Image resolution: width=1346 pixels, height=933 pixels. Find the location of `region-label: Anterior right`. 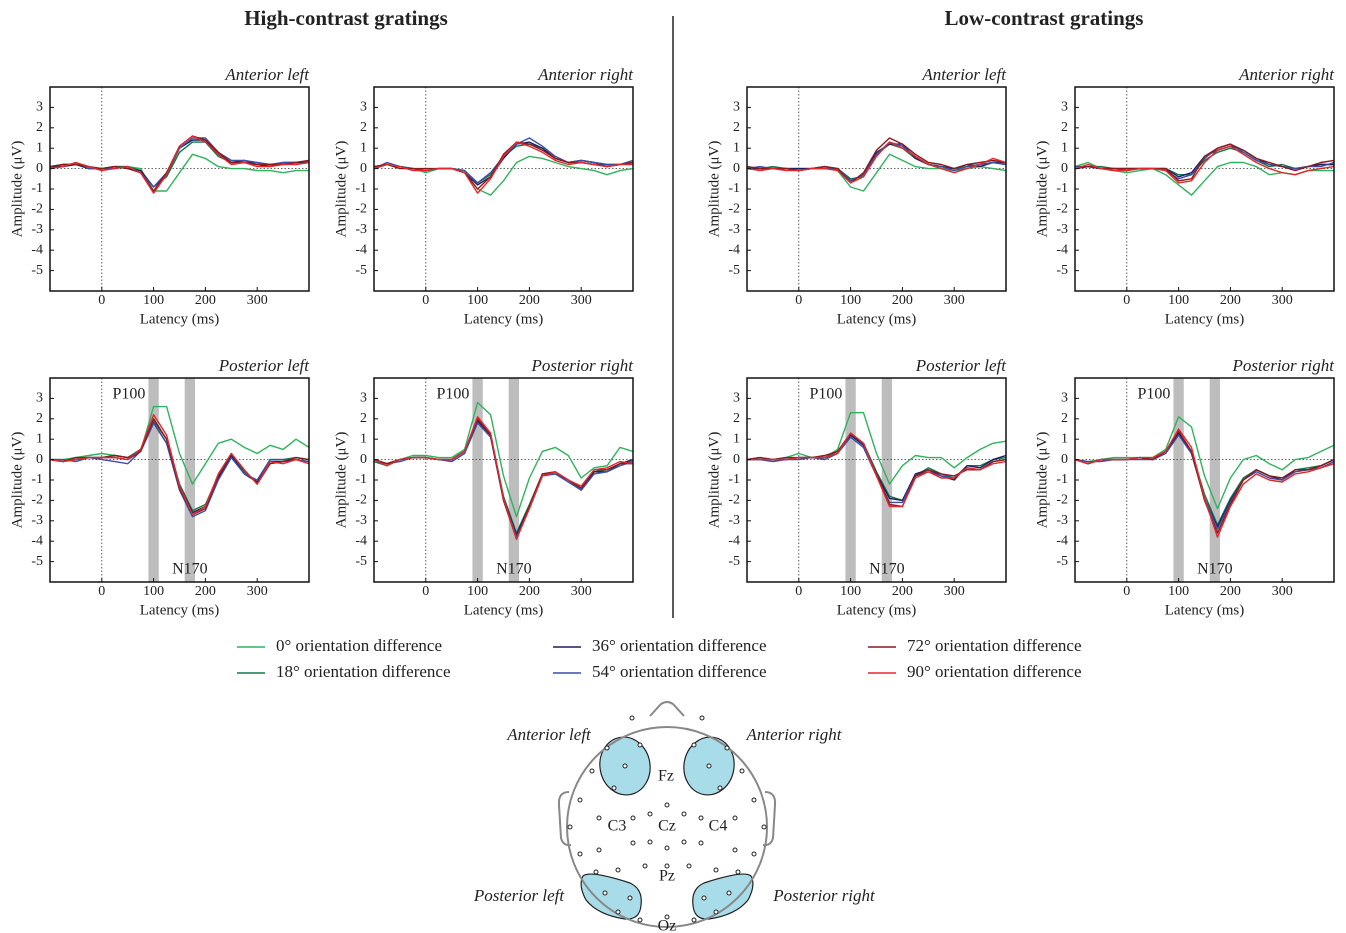

region-label: Anterior right is located at coordinates (794, 734).